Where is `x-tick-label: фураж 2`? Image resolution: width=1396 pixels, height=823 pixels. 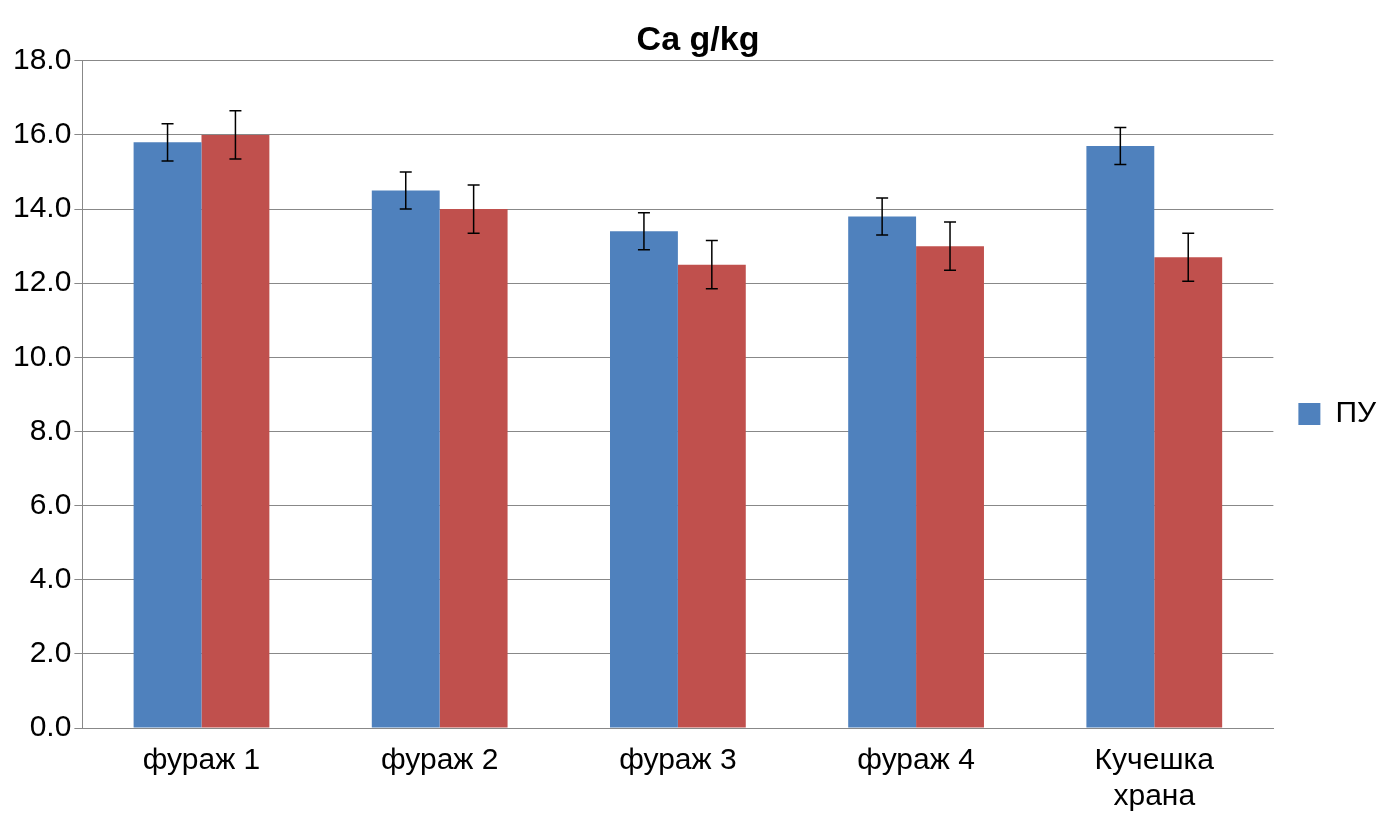
x-tick-label: фураж 2 is located at coordinates (439, 759).